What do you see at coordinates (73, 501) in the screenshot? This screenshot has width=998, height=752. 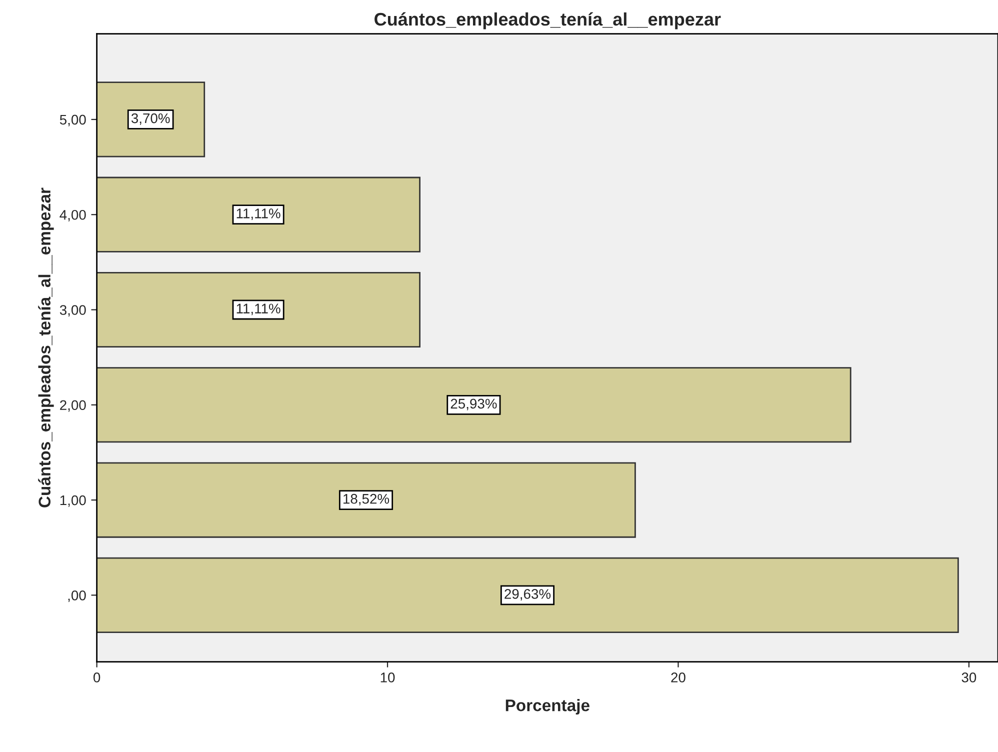 I see `y-tick-label: 1,00` at bounding box center [73, 501].